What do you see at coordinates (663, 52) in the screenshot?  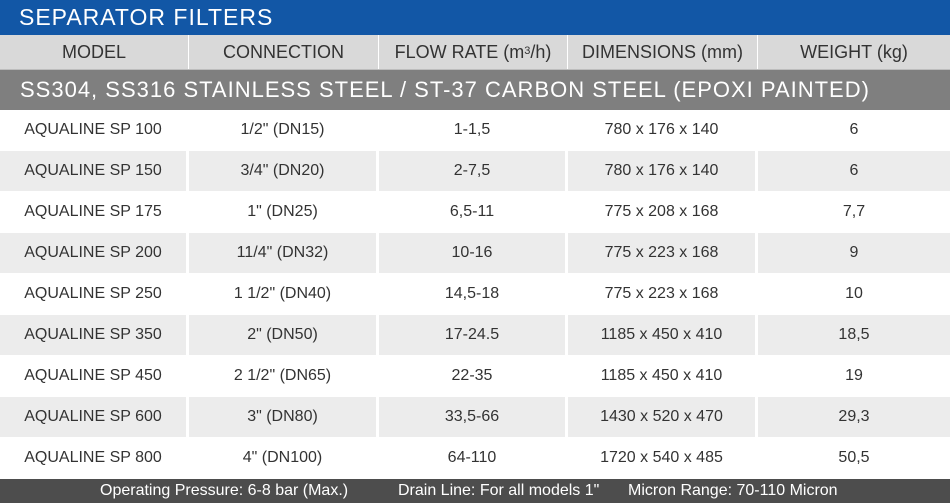 I see `column-header-dimensions: DIMENSIONS (mm)` at bounding box center [663, 52].